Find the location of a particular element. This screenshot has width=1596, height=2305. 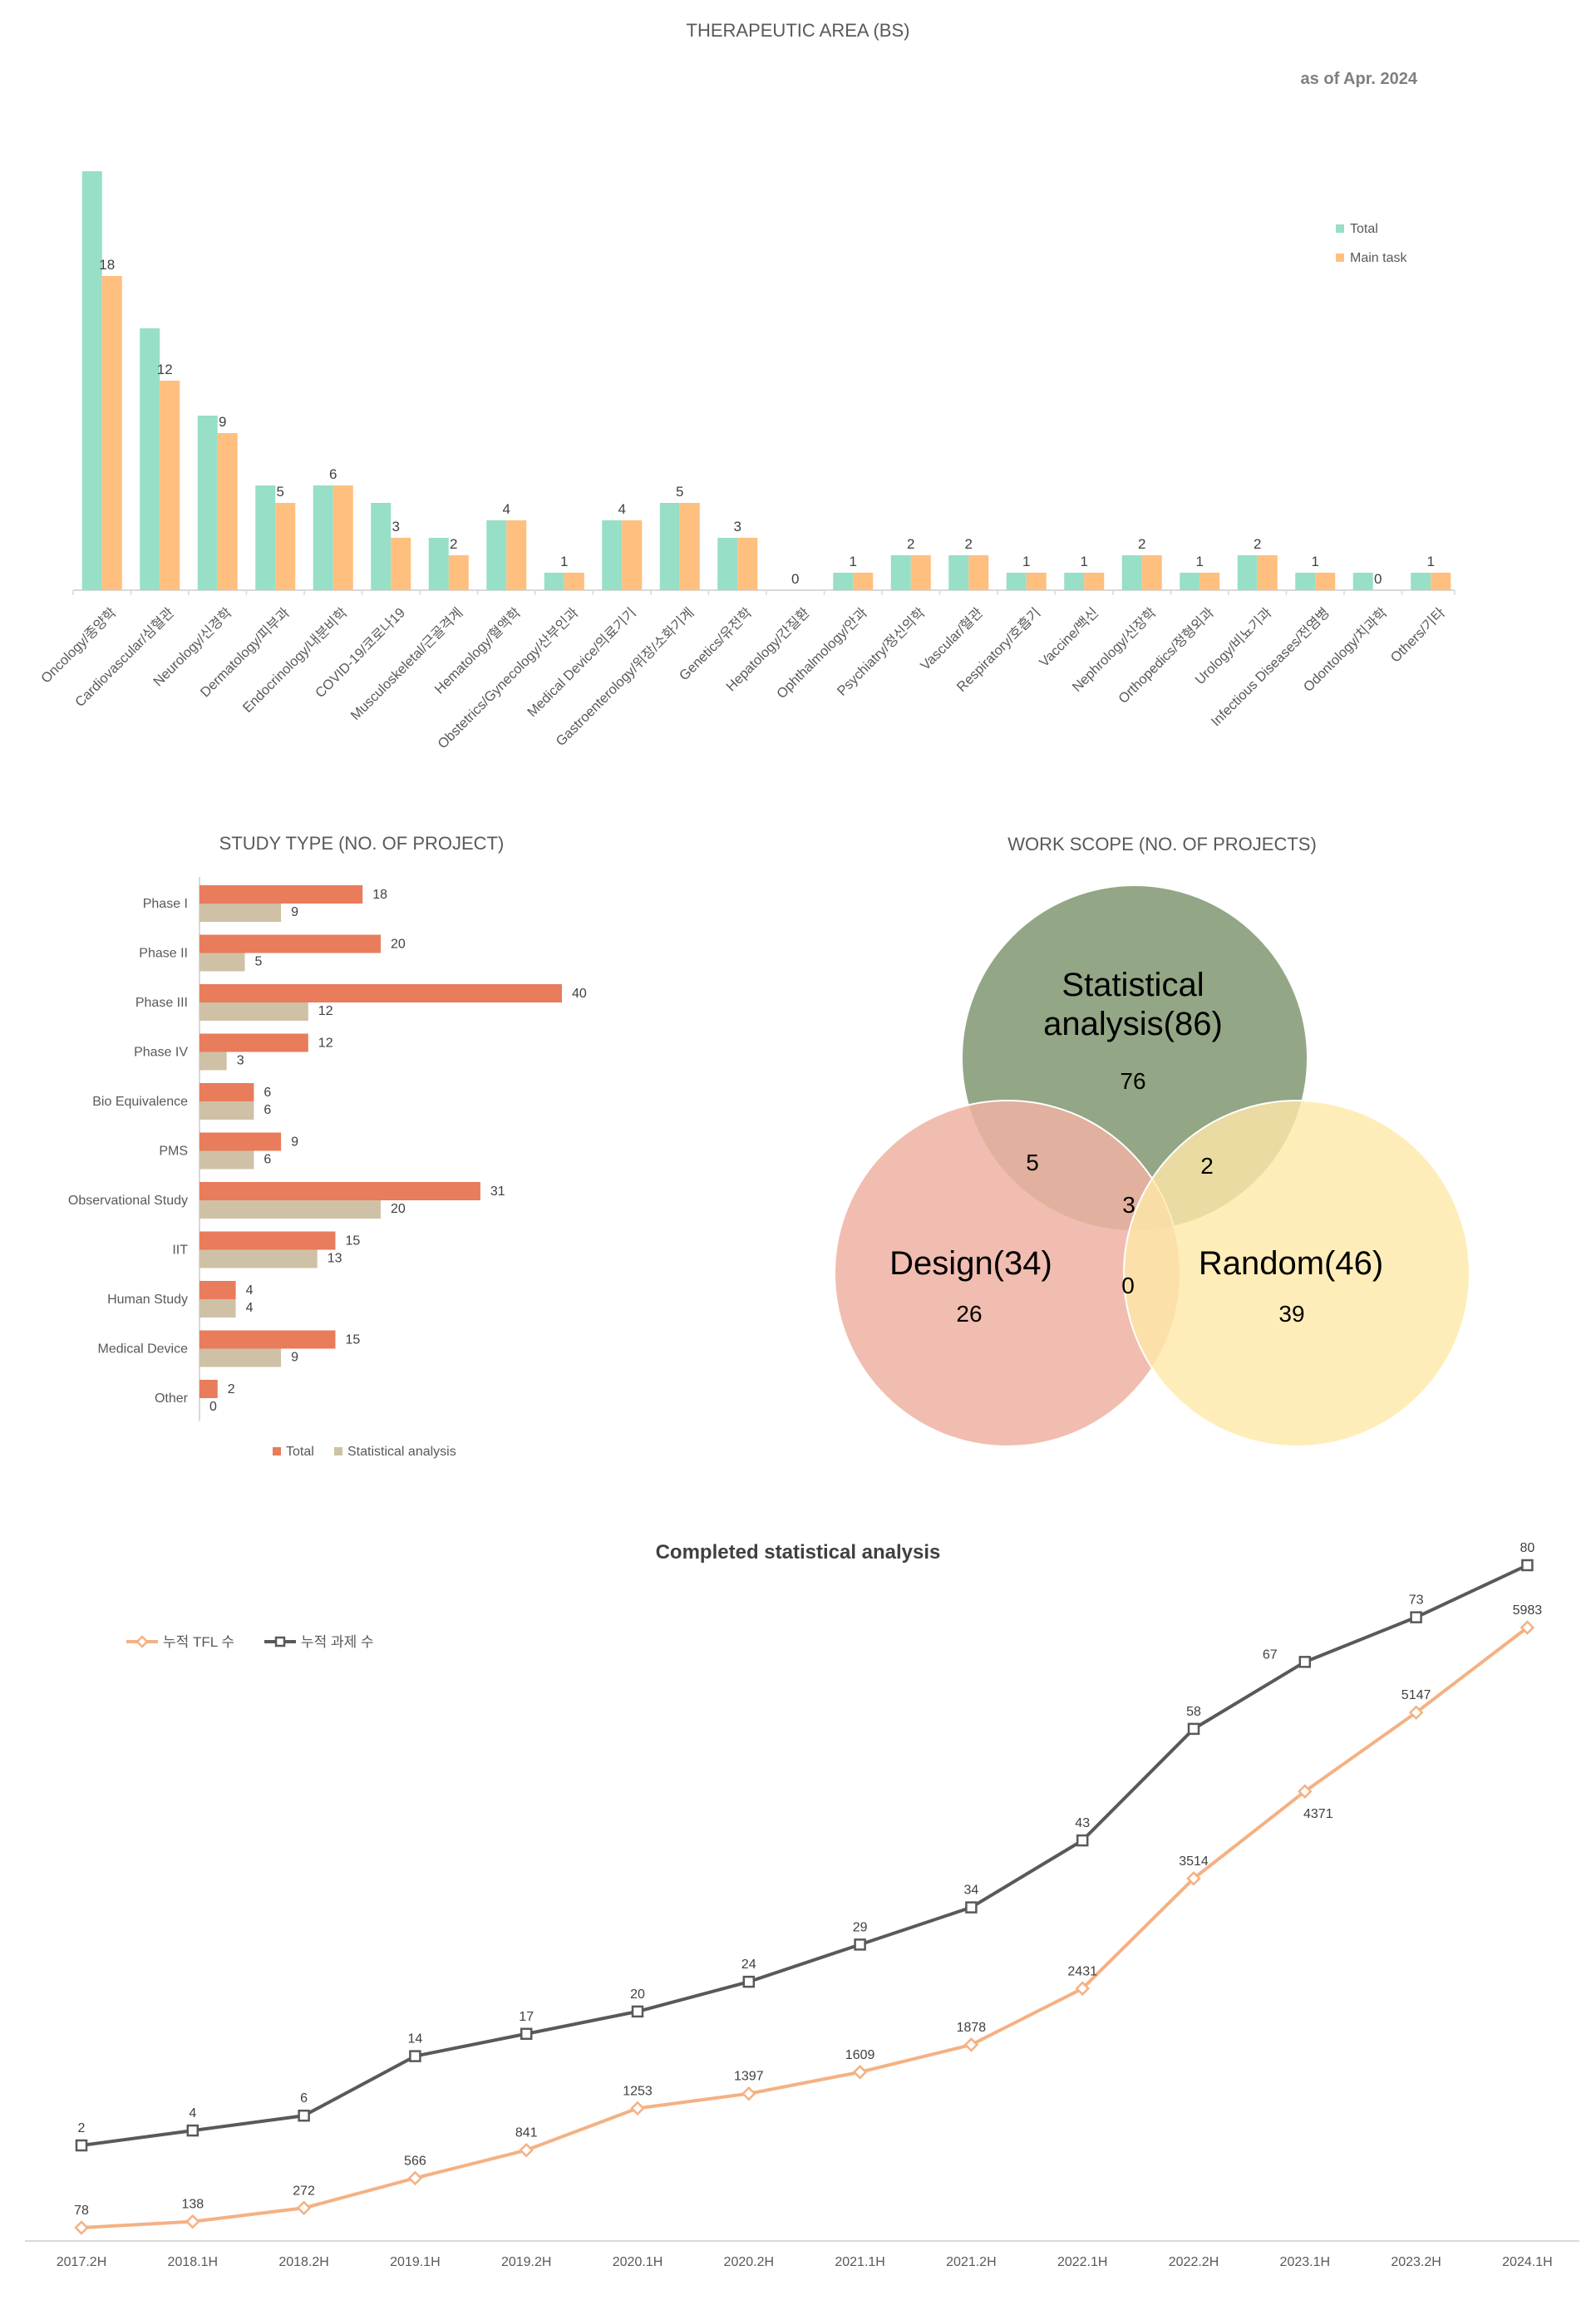

x-tick-label: 2023.1H is located at coordinates (1305, 2262).